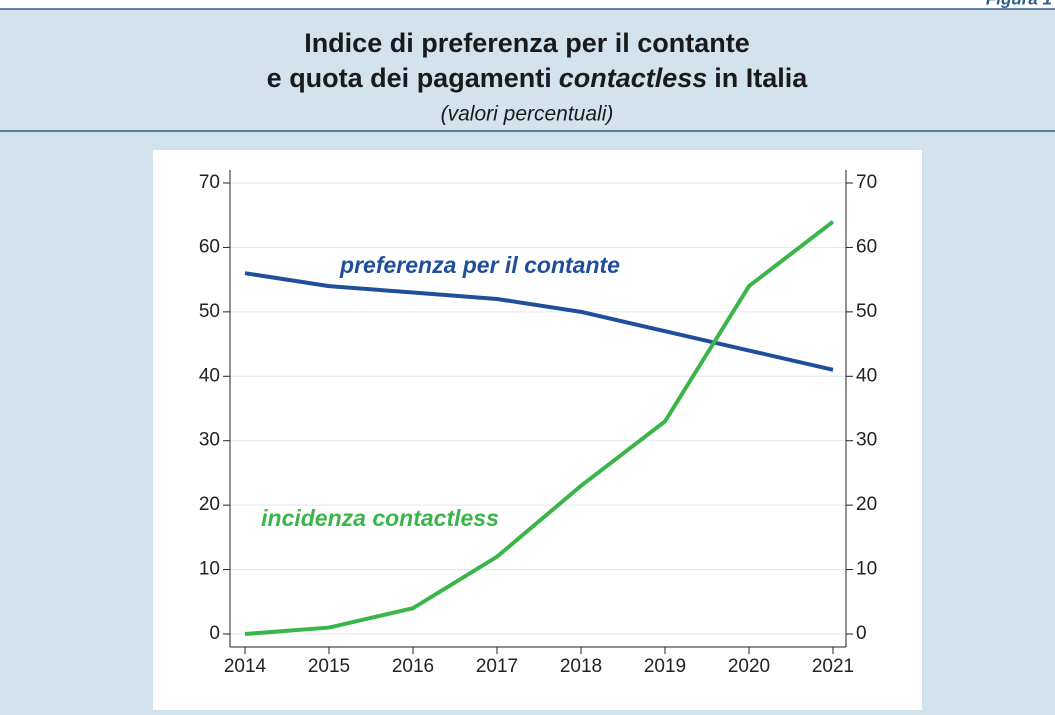 Image resolution: width=1055 pixels, height=715 pixels. What do you see at coordinates (209, 440) in the screenshot?
I see `y-tick-label: 30` at bounding box center [209, 440].